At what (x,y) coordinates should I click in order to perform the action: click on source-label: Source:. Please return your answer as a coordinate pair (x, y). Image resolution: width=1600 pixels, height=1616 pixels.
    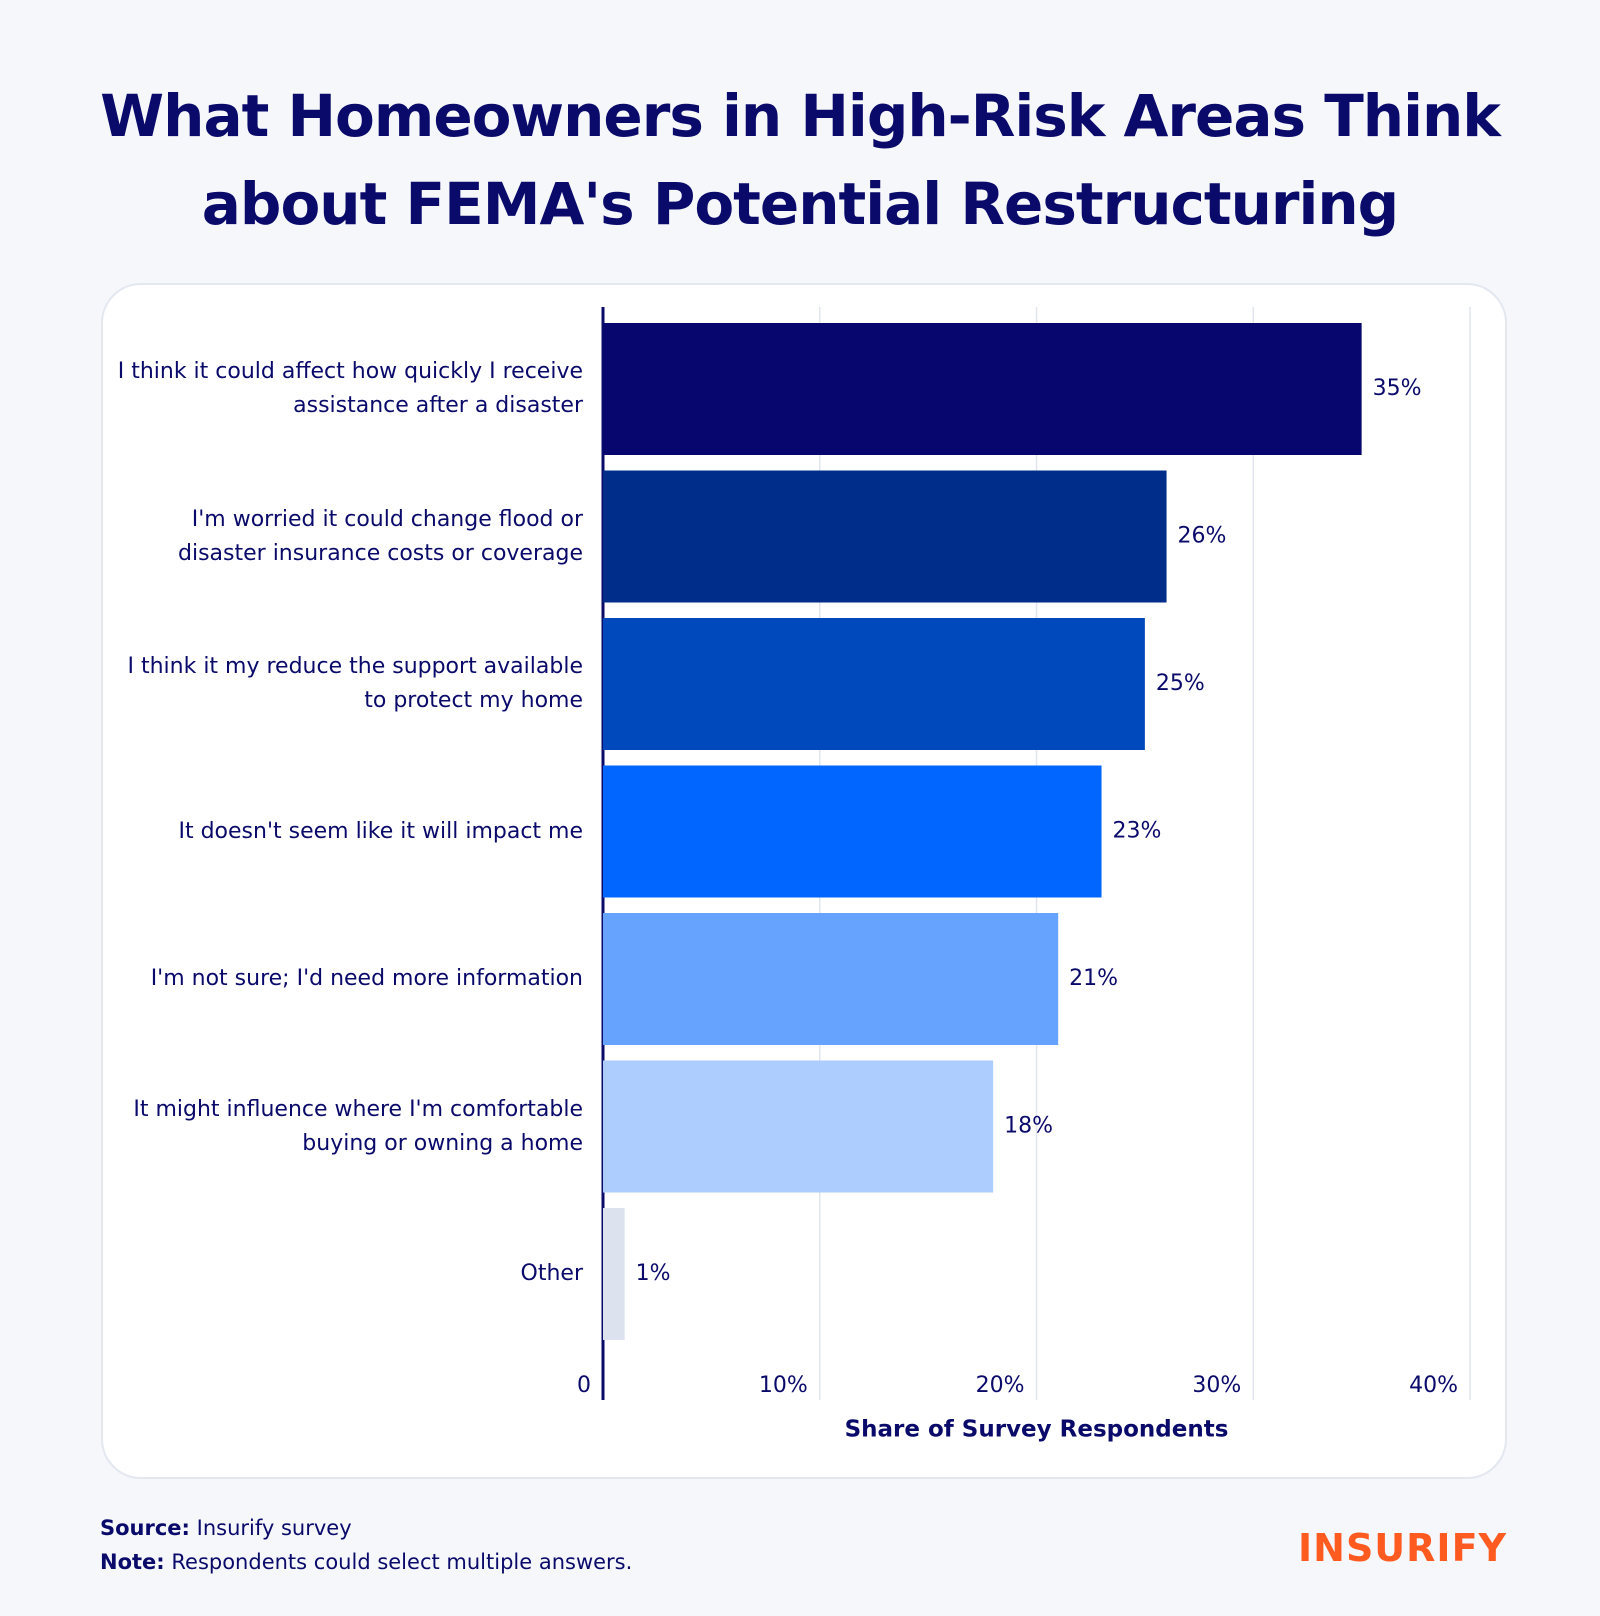
    Looking at the image, I should click on (145, 1528).